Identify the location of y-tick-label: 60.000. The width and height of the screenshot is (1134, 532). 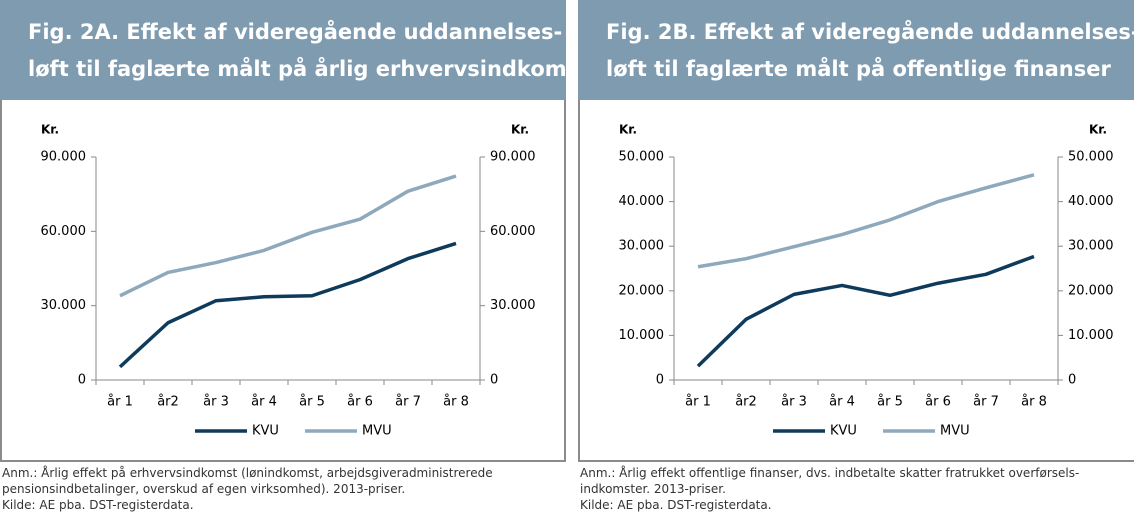
(64, 231).